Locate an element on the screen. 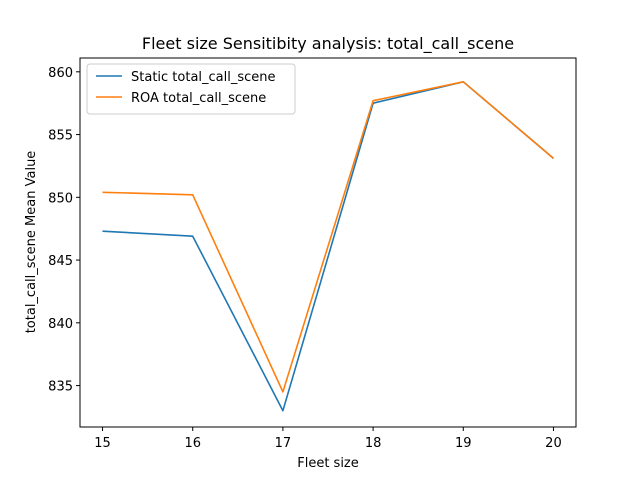  y-tick-label: 840 is located at coordinates (60, 324).